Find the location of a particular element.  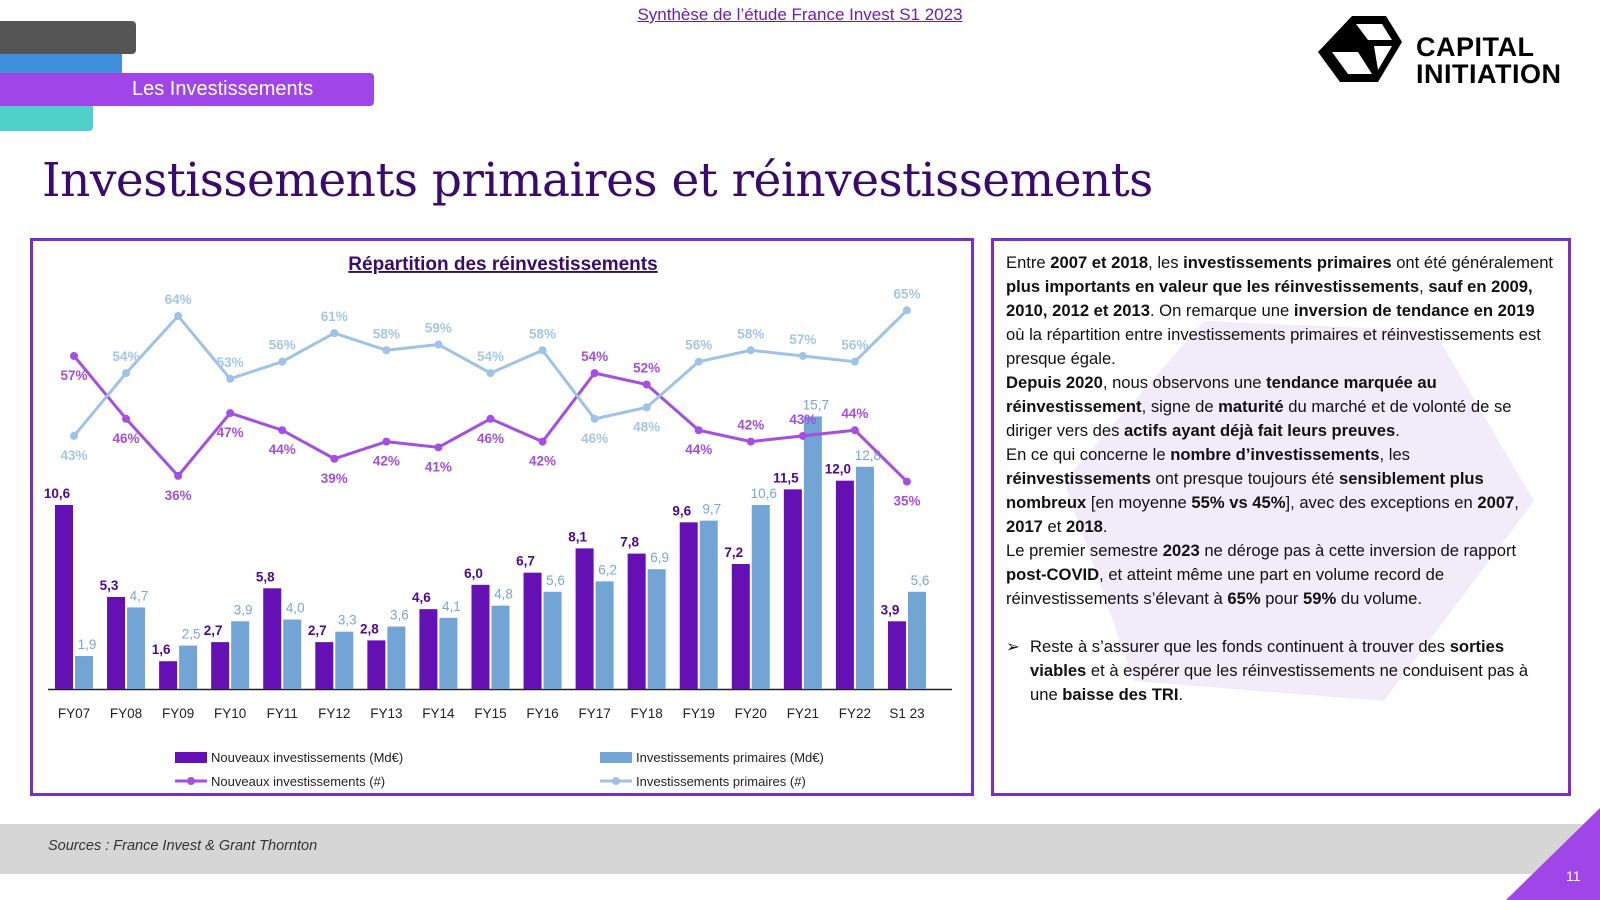

x-tick-label: FY15 is located at coordinates (490, 713).